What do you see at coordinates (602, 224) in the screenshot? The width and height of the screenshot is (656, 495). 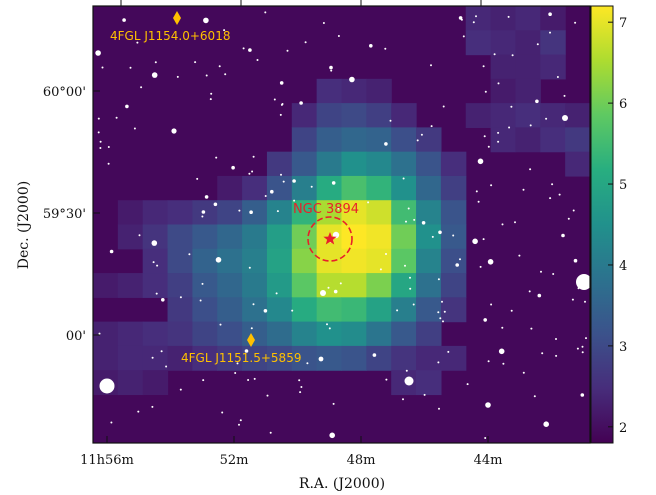 I see `colorbar-frame` at bounding box center [602, 224].